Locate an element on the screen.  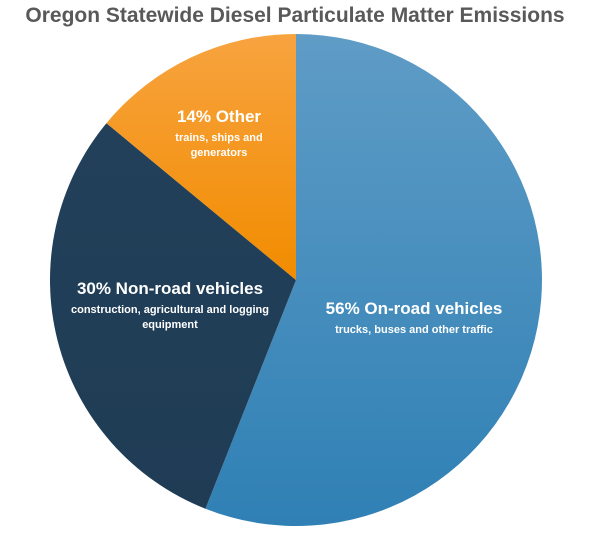
slice-label-other: 14% Other is located at coordinates (219, 116).